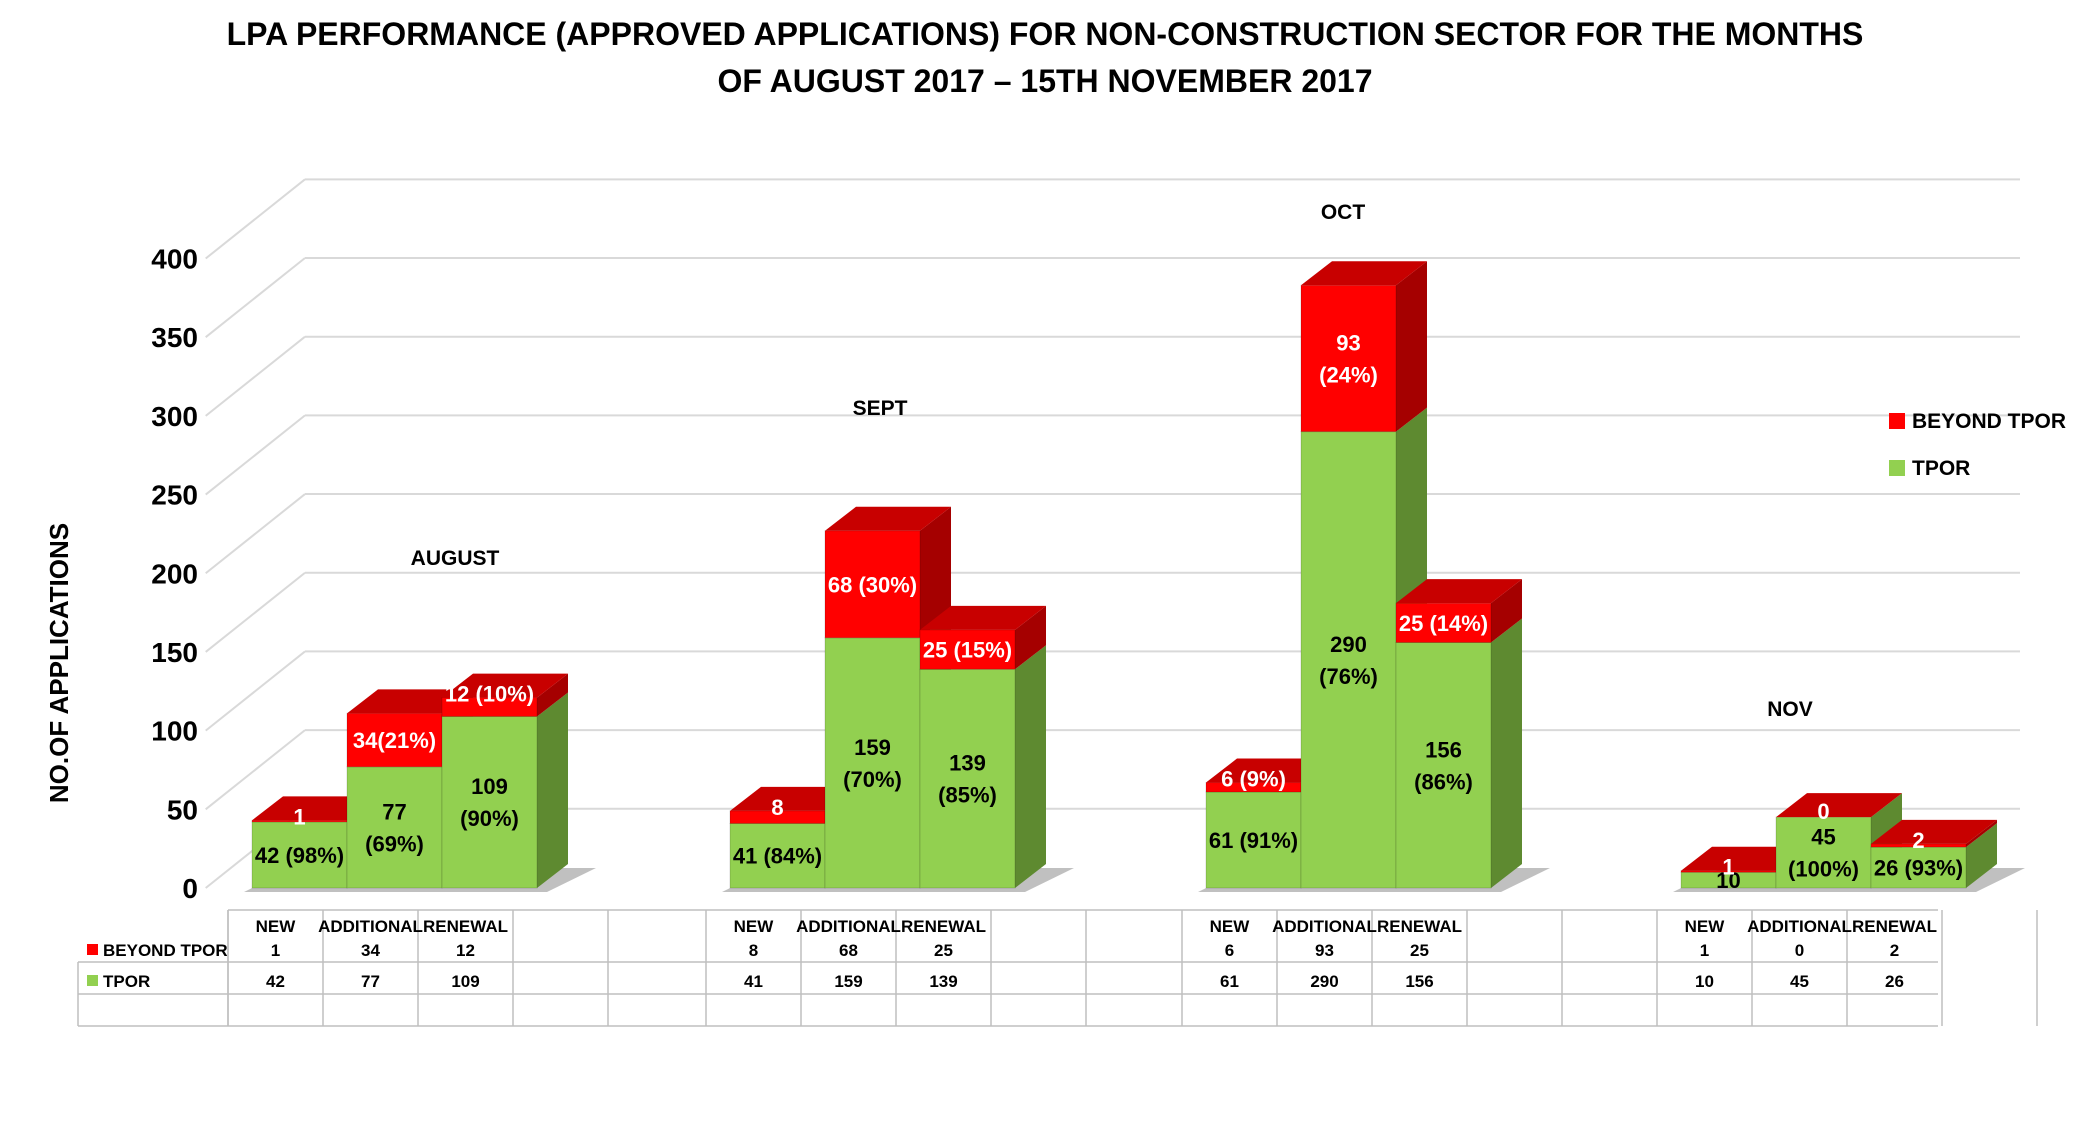 Image resolution: width=2083 pixels, height=1135 pixels. Describe the element at coordinates (275, 981) in the screenshot. I see `table-cell-tpor: 42` at that location.